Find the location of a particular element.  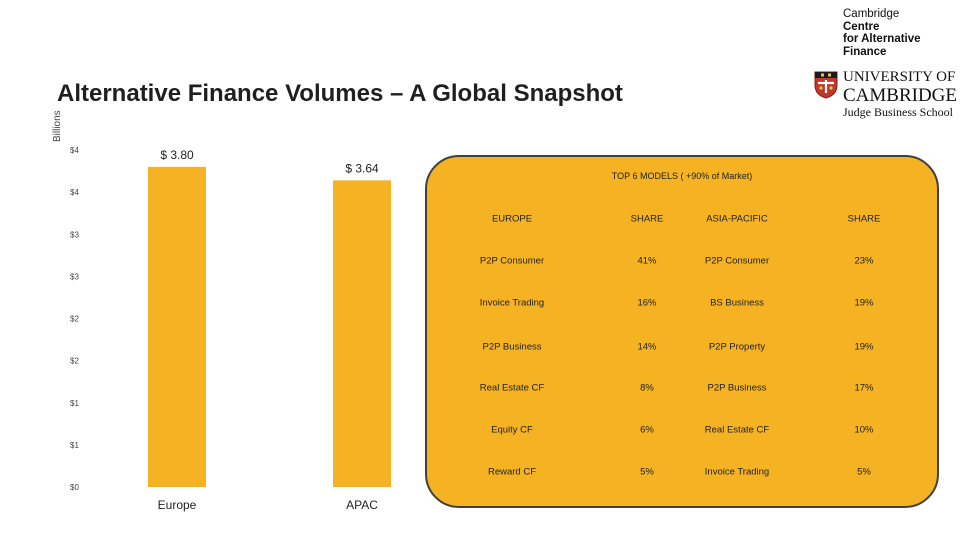

cca-logo-line: Cambridge is located at coordinates (871, 14).